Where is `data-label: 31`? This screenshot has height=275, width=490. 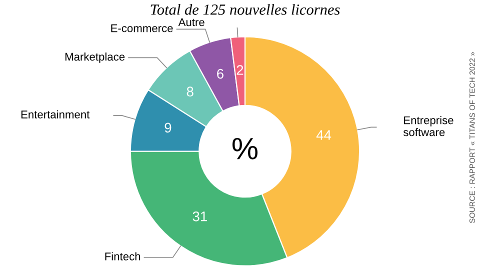
data-label: 31 is located at coordinates (199, 216).